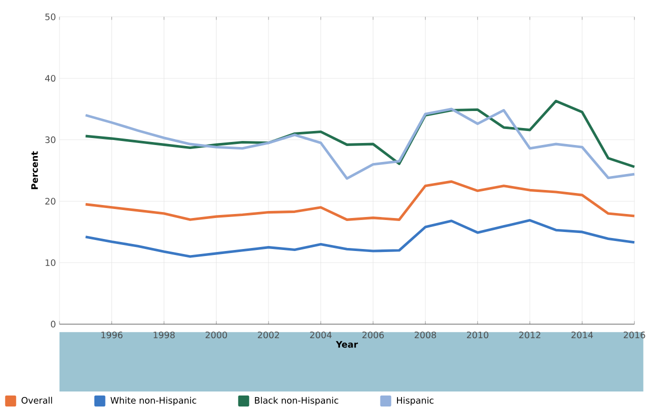 The image size is (649, 413). What do you see at coordinates (111, 334) in the screenshot?
I see `x-tick-label: 1996` at bounding box center [111, 334].